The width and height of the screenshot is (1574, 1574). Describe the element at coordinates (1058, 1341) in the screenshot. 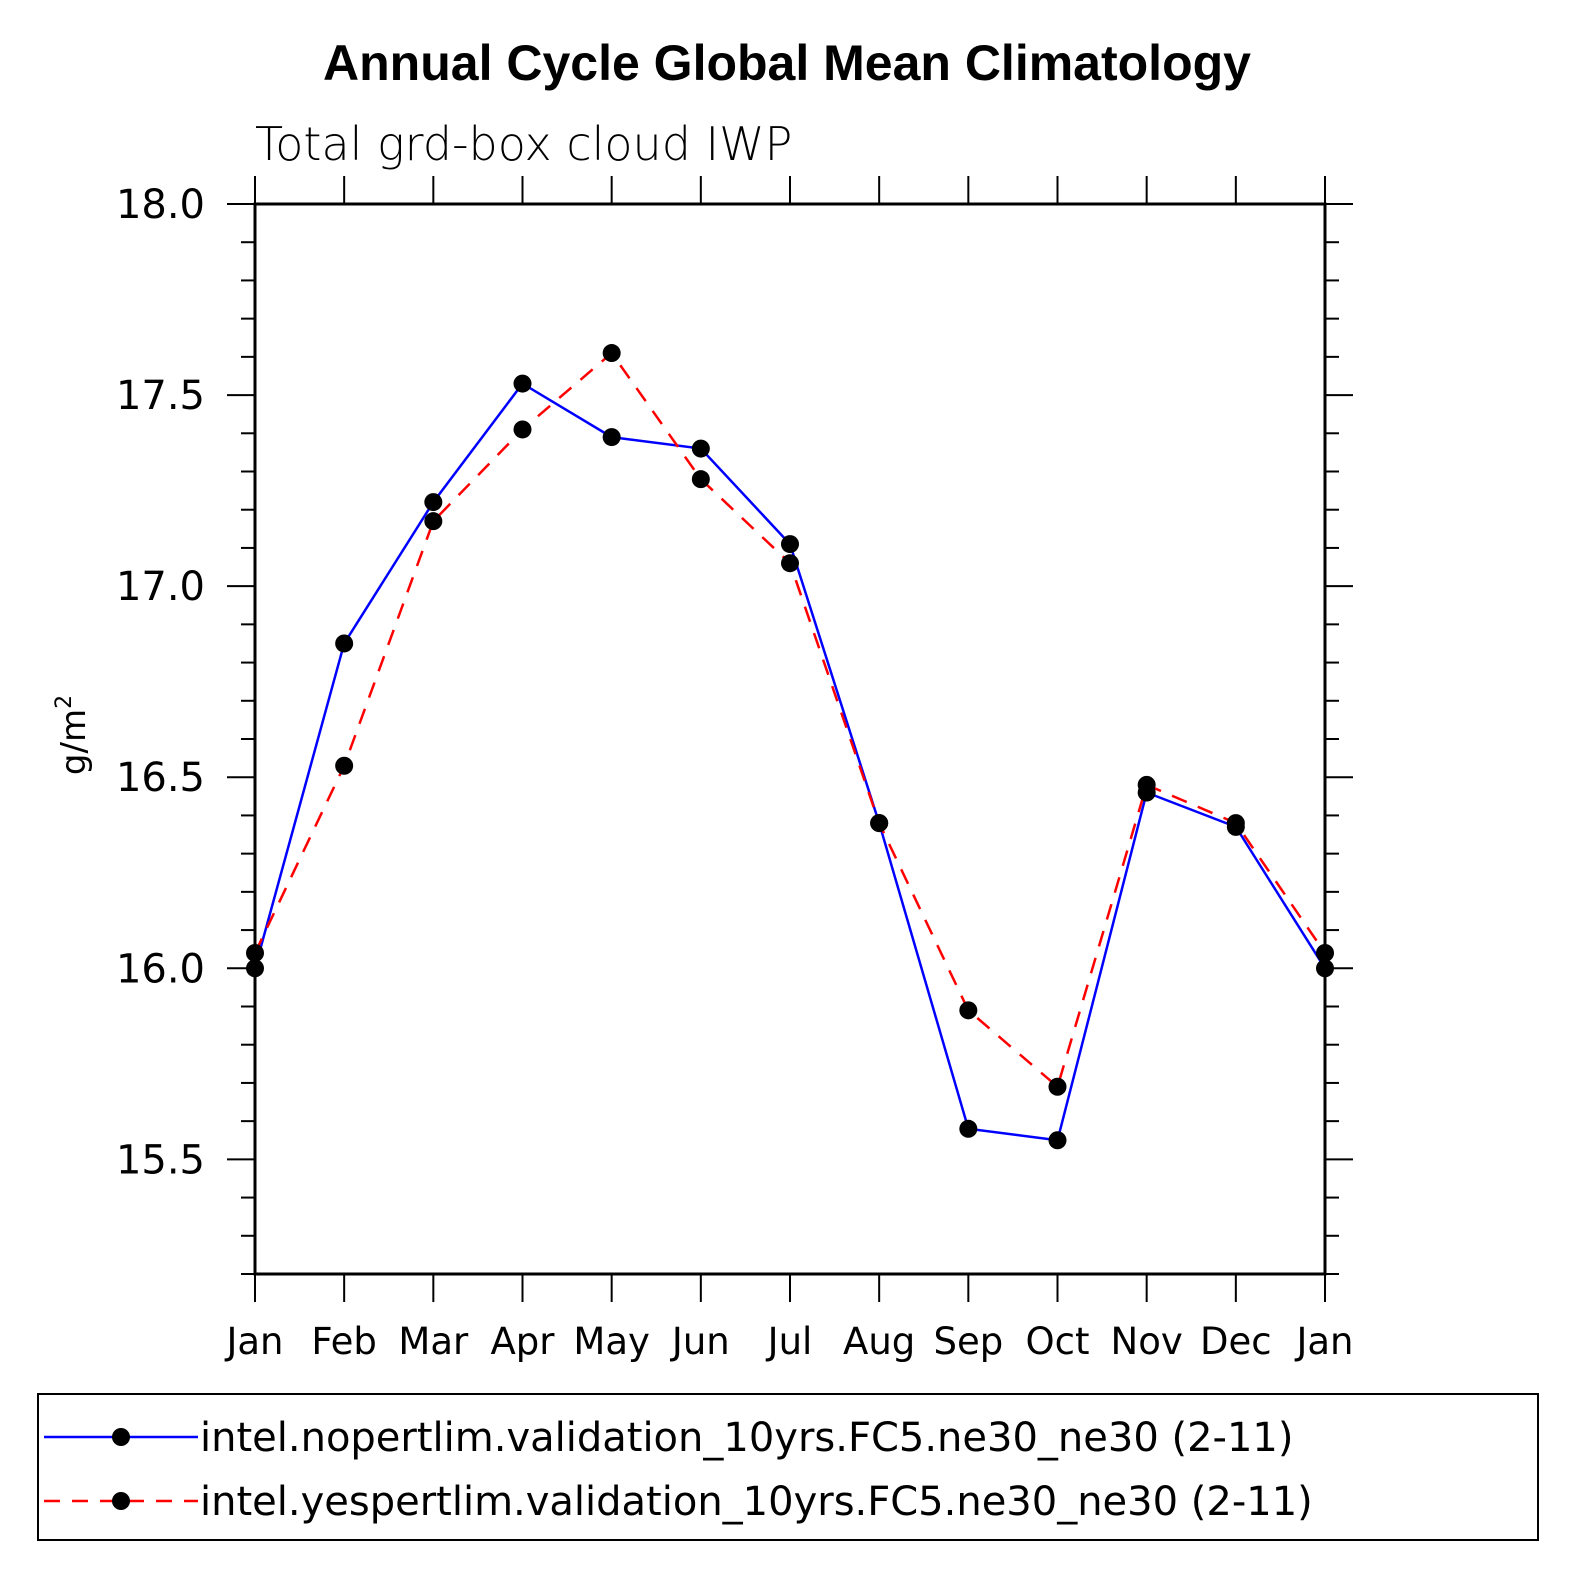

I see `x-tick-label: Oct` at that location.